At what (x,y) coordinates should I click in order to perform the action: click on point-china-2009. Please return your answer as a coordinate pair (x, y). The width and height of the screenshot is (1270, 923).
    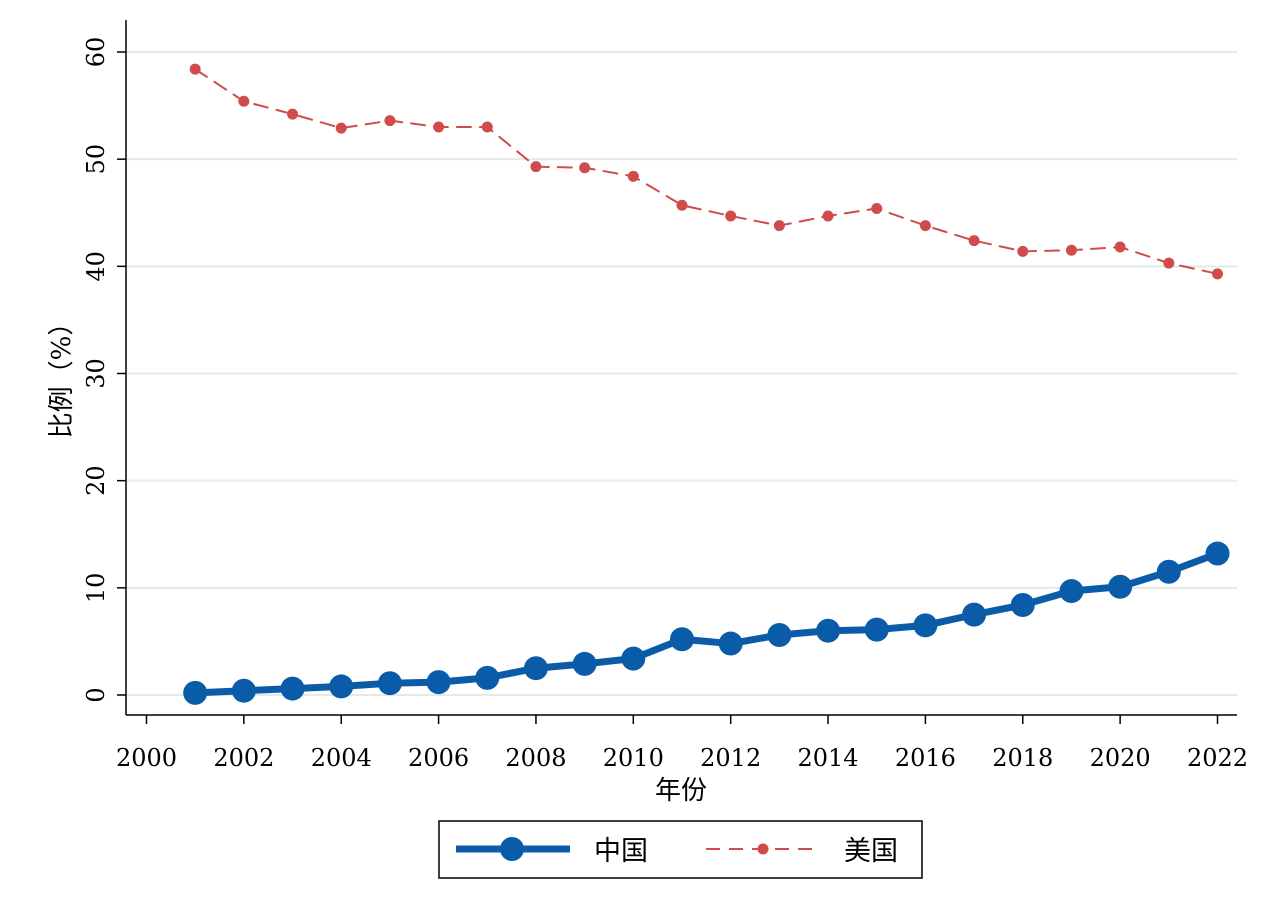
    Looking at the image, I should click on (584, 663).